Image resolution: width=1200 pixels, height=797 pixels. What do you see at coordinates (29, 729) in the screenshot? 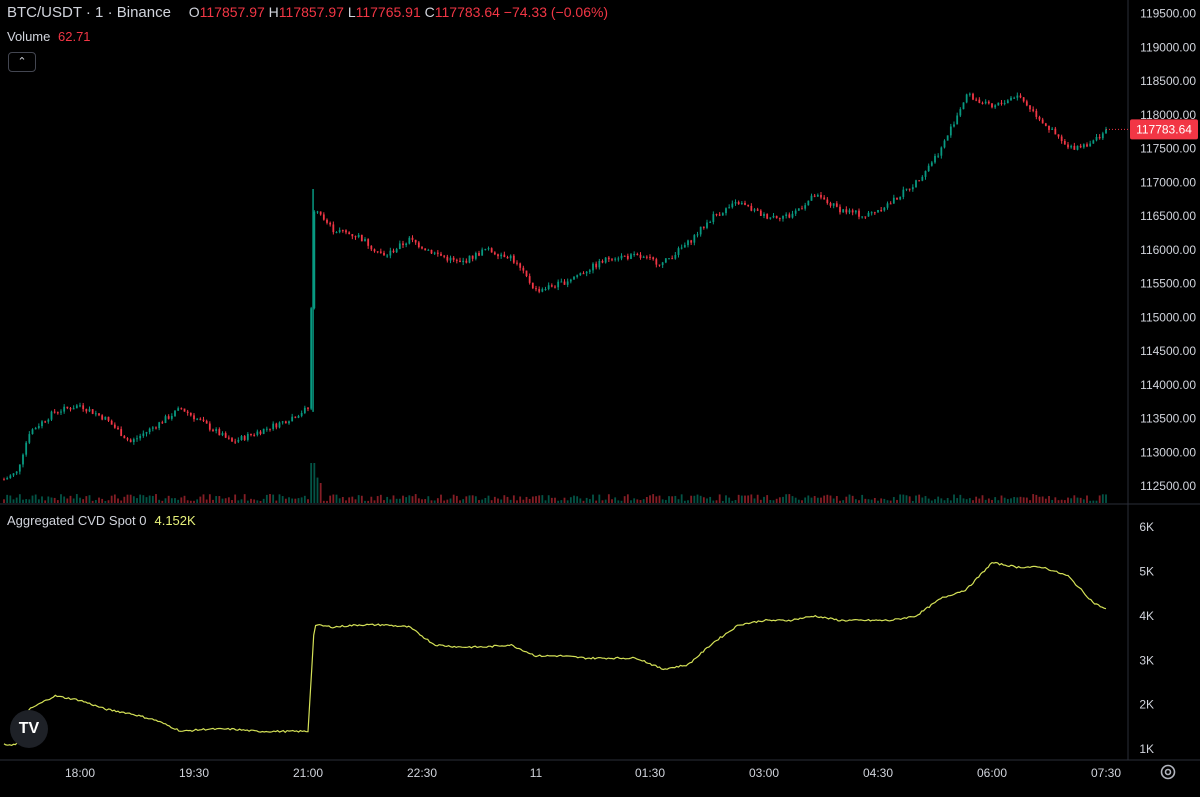
I see `tradingview-logo-icon: TV` at bounding box center [29, 729].